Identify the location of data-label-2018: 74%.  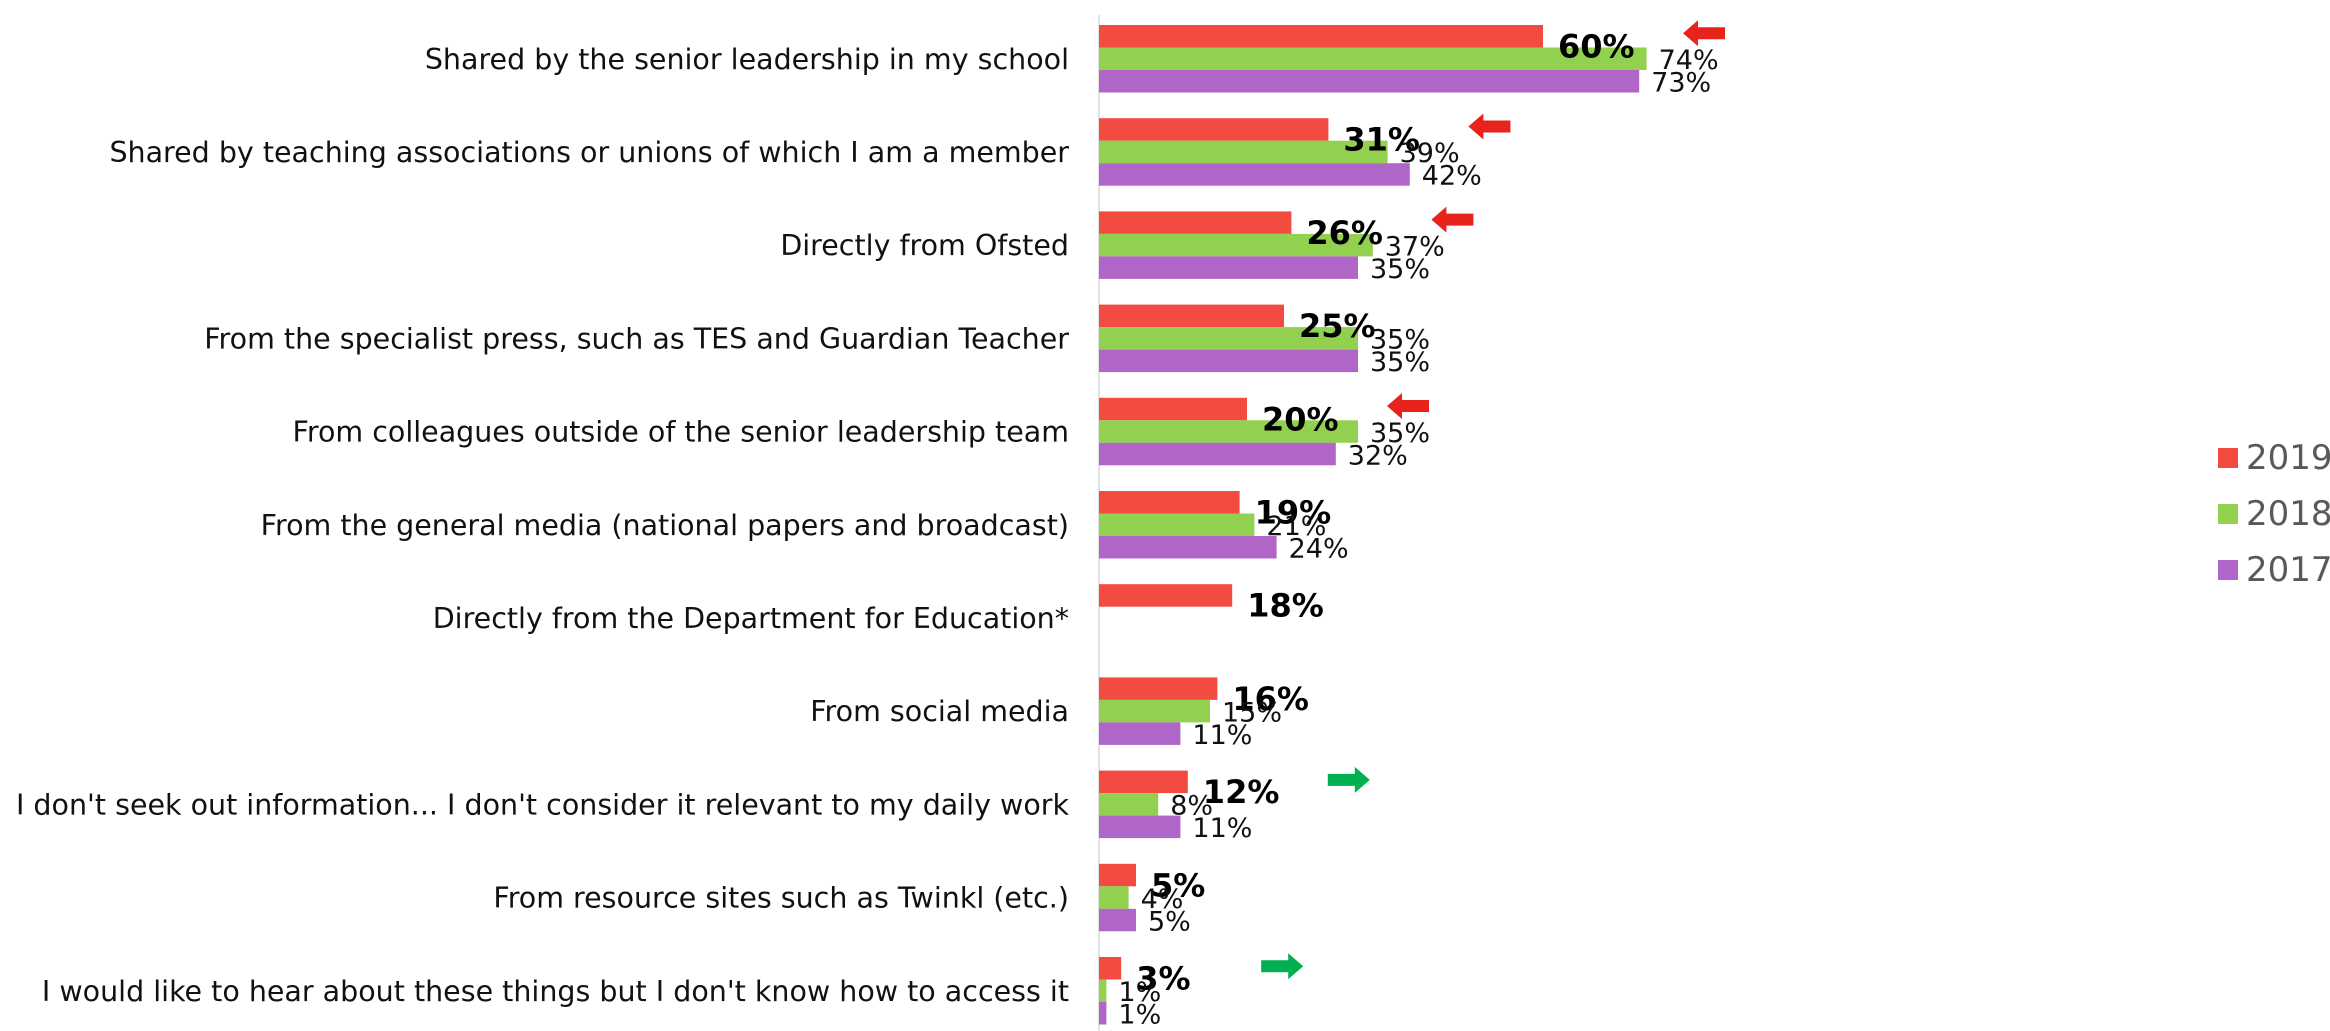
(1689, 60).